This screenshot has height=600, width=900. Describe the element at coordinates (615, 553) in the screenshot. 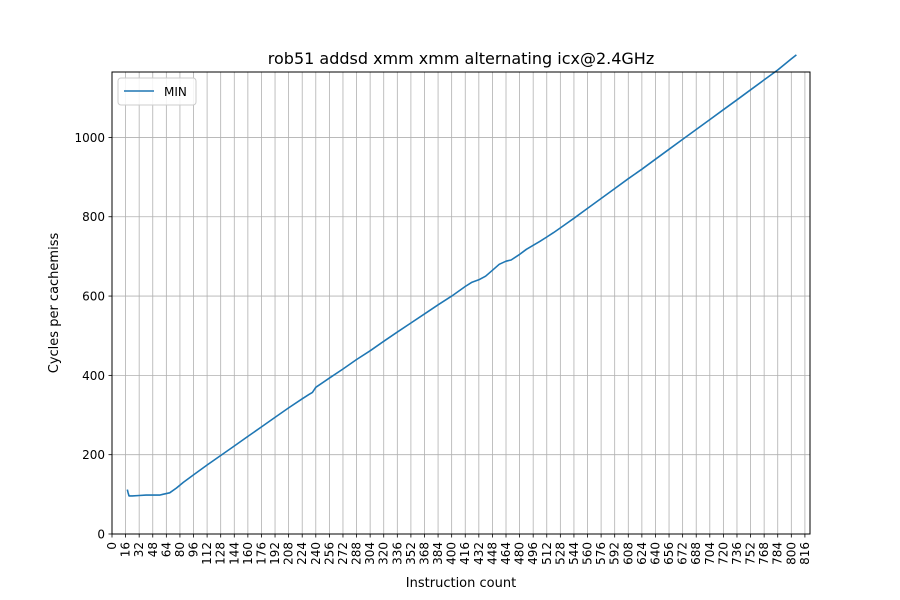

I see `x-tick-label: 592` at that location.